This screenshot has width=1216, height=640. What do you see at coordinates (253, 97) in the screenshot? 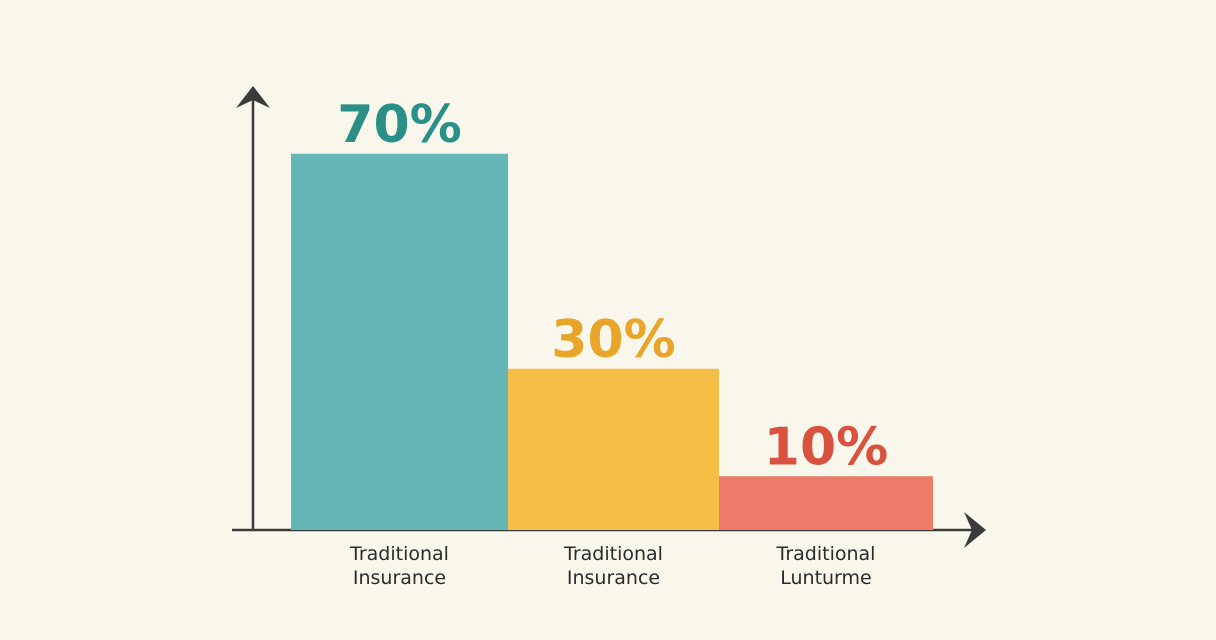
I see `y-axis-arrow` at bounding box center [253, 97].